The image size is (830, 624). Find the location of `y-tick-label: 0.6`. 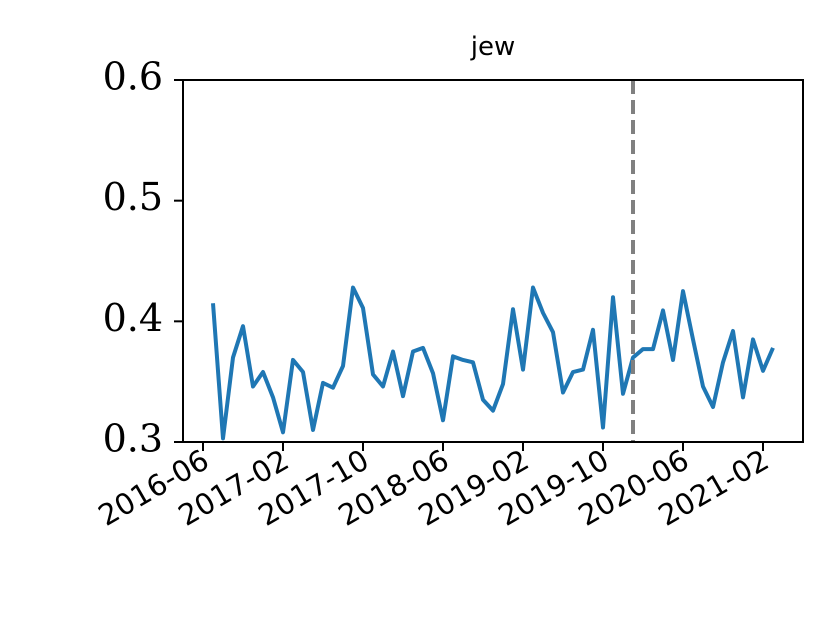

y-tick-label: 0.6 is located at coordinates (133, 77).